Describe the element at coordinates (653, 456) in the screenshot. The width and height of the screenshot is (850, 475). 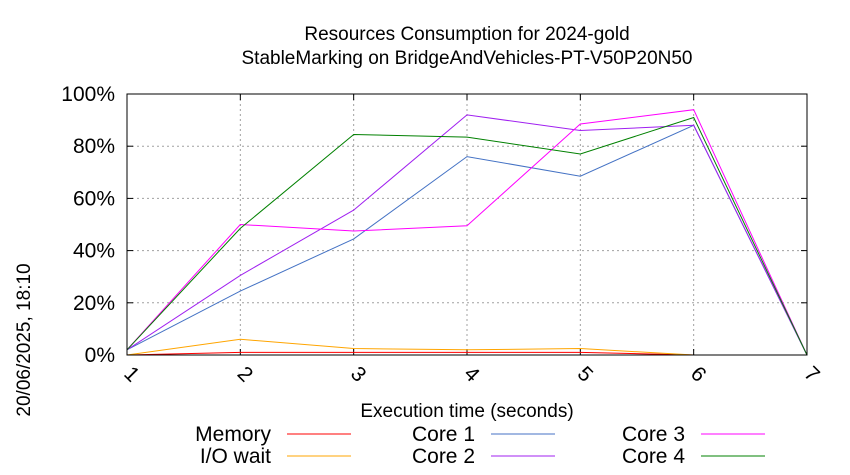
I see `legend-label-core-4: Core 4` at that location.